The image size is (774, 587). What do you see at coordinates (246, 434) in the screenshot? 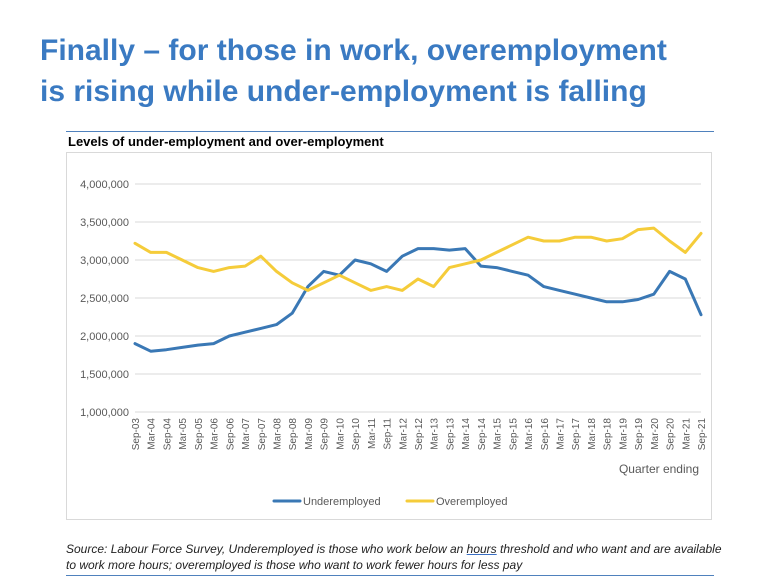
I see `x-tick-label: Mar-07` at bounding box center [246, 434].